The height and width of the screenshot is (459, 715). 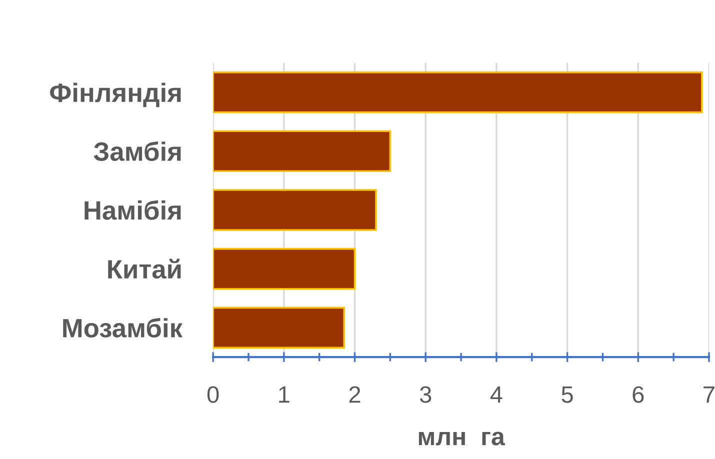 I want to click on x-tick-label: 0, so click(x=213, y=394).